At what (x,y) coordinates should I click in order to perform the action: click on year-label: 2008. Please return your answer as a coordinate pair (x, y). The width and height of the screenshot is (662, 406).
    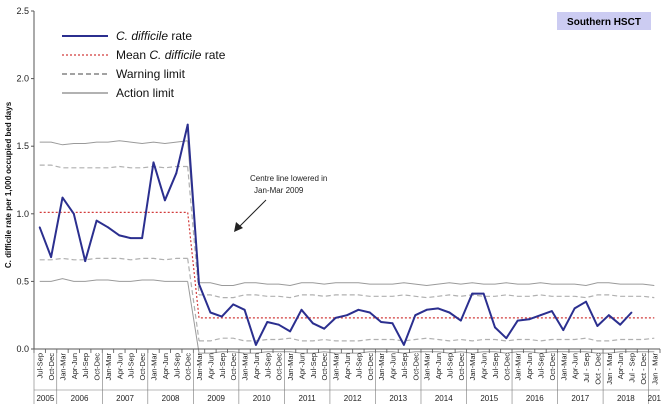
    Looking at the image, I should click on (171, 398).